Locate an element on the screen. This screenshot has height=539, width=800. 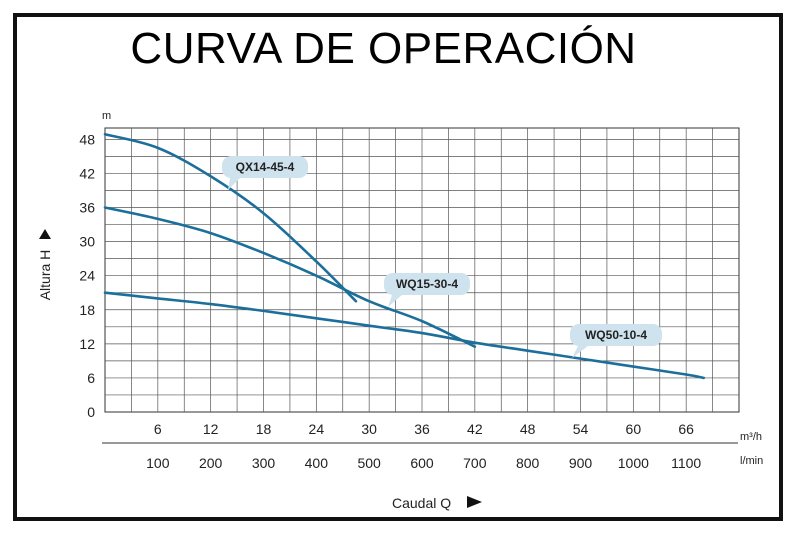
x-secondary-tick-label: 200 is located at coordinates (211, 463).